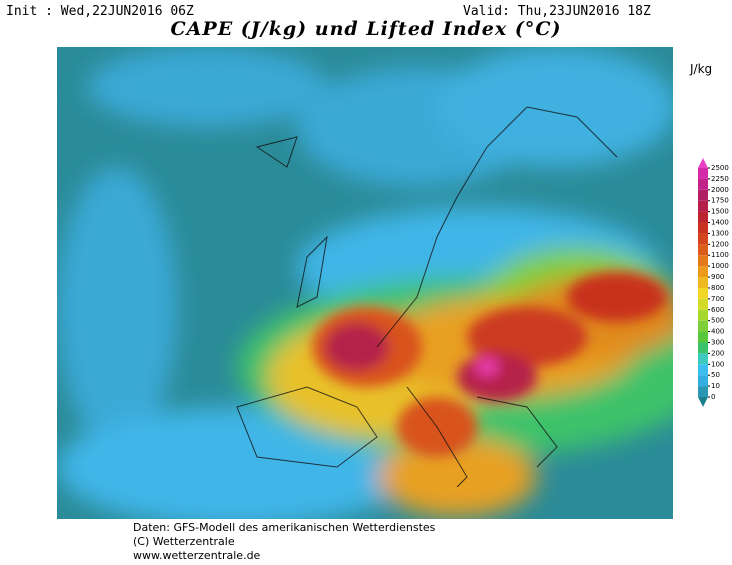 Image resolution: width=732 pixels, height=565 pixels. I want to click on colorbar-label: 500, so click(717, 321).